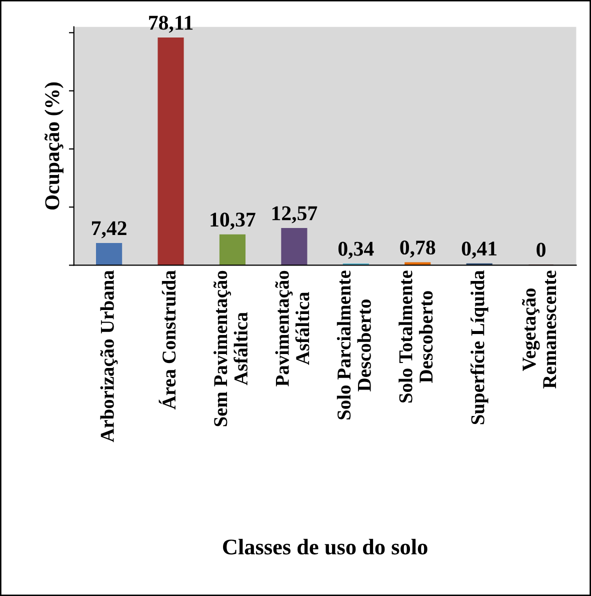 The image size is (591, 596). Describe the element at coordinates (415, 336) in the screenshot. I see `x-tick-label: Solo Totalmente Descoberto` at that location.